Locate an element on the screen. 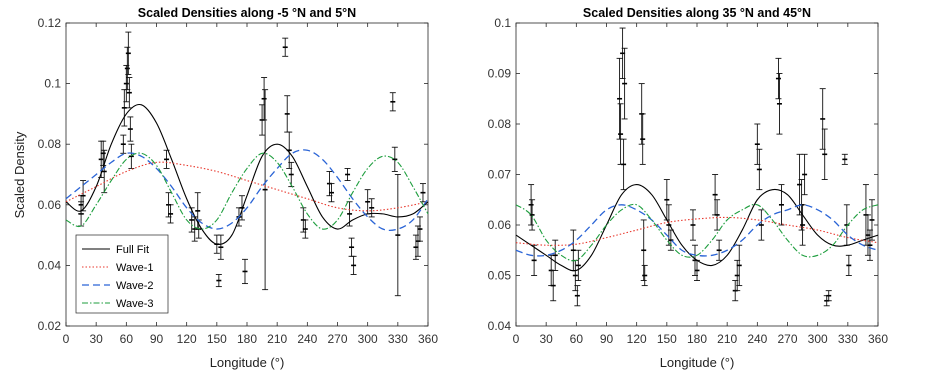 The width and height of the screenshot is (925, 374). y-tick-label: 0.07 is located at coordinates (500, 175).